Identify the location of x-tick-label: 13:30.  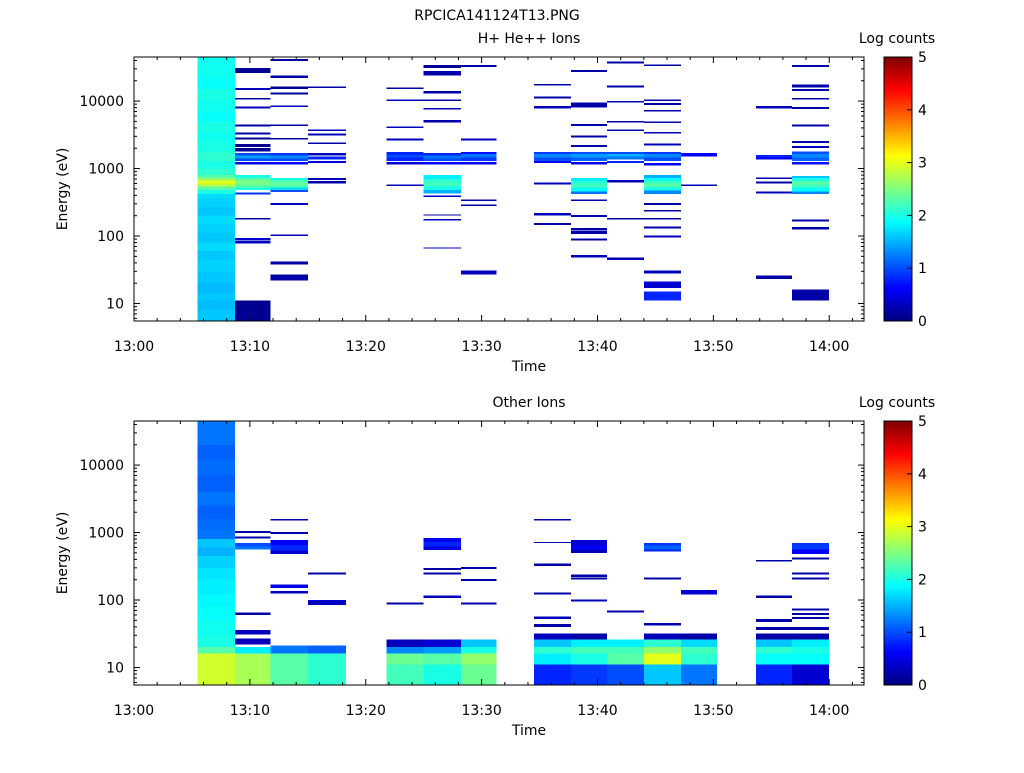
(481, 347).